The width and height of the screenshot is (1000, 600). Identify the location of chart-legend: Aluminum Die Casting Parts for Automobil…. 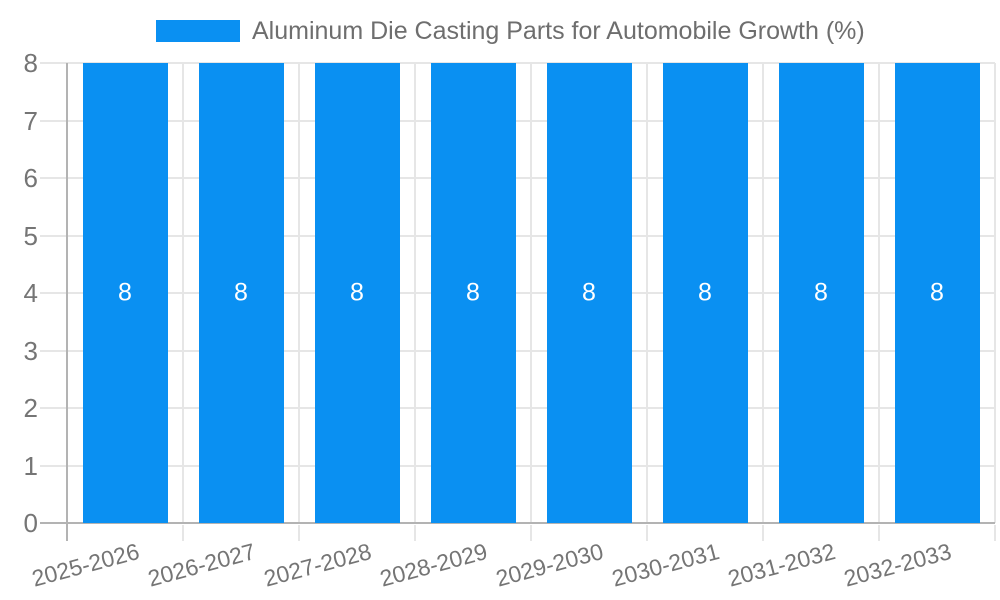
(510, 31).